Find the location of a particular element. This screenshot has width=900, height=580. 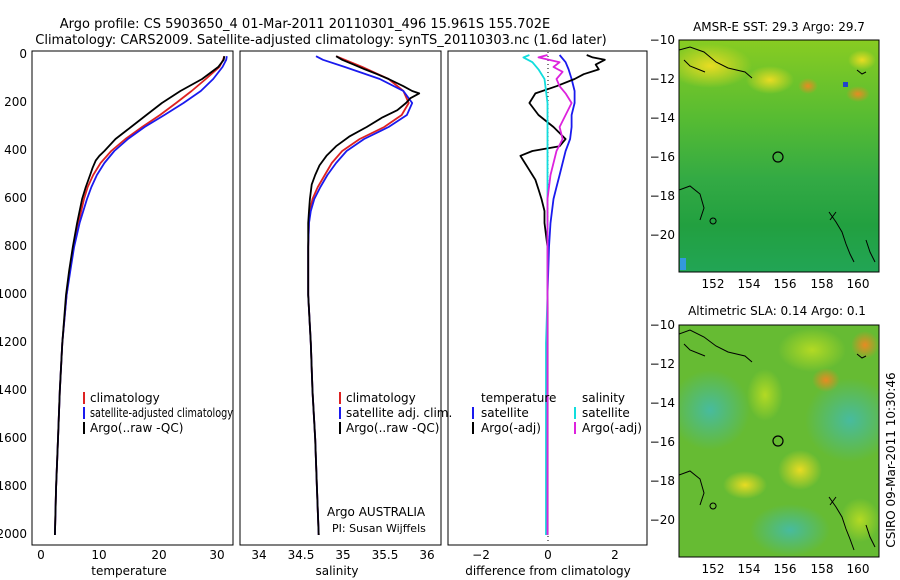

y-tick-label: 800 is located at coordinates (15, 246).